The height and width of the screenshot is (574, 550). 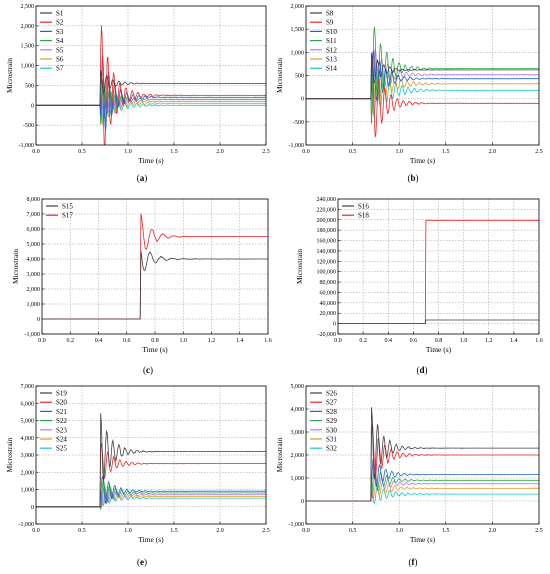 I want to click on y-tick-label: -20,000, so click(x=327, y=335).